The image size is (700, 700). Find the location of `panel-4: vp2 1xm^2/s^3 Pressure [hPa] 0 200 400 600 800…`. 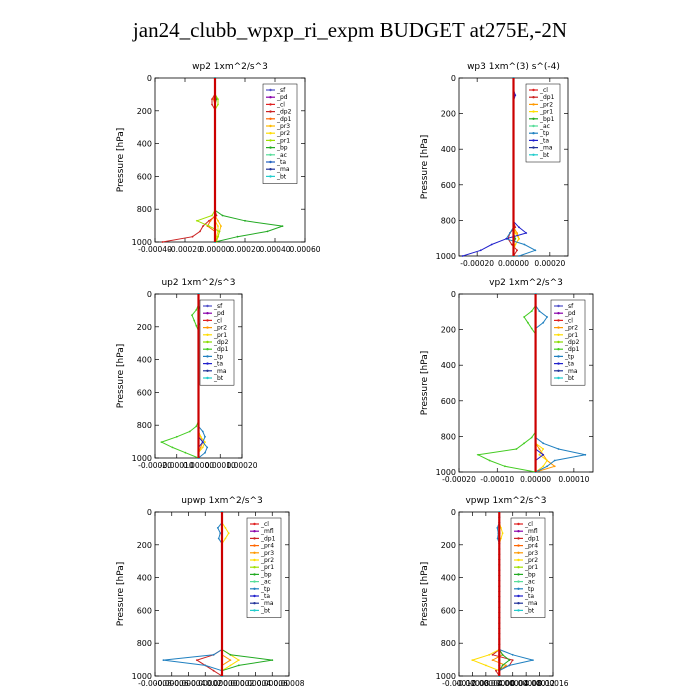

panel-4: vp2 1xm^2/s^3 Pressure [hPa] 0 200 400 600 800… is located at coordinates (507, 381).